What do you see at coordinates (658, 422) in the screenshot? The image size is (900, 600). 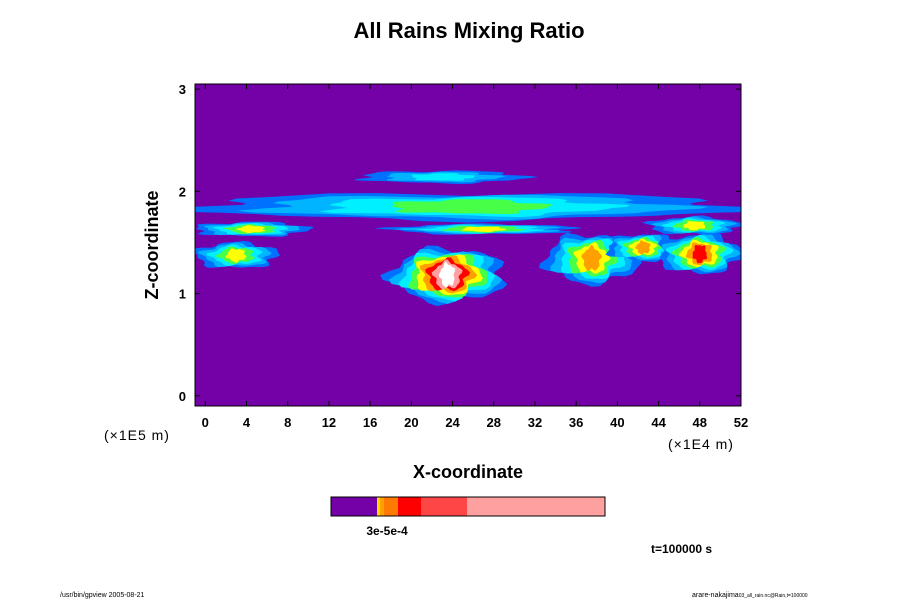 I see `x-tick-label: 44` at bounding box center [658, 422].